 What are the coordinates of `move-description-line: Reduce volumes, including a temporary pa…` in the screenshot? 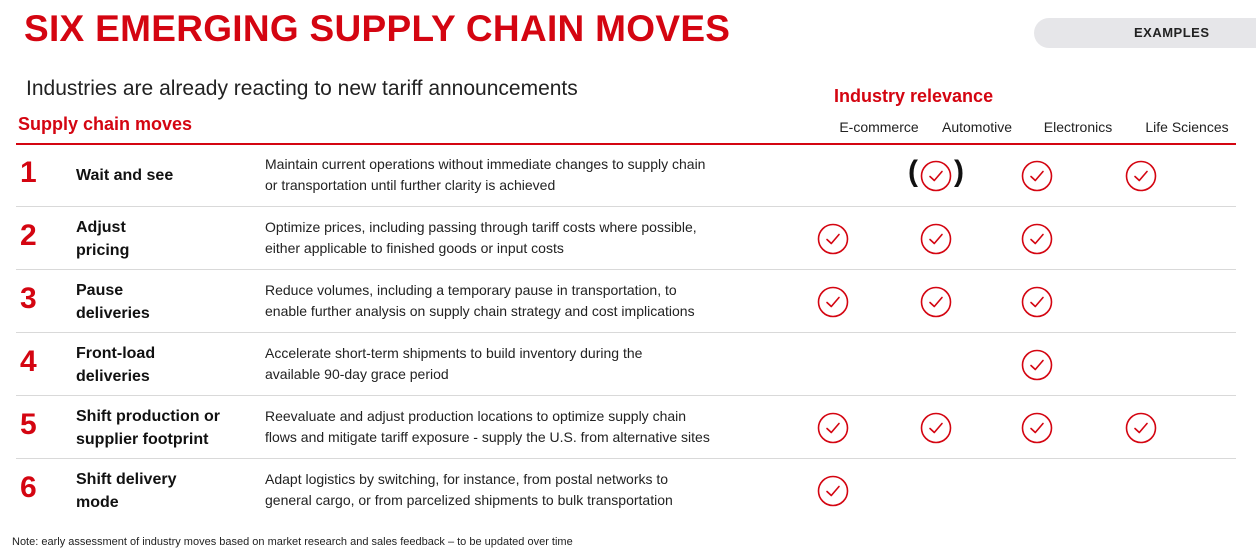 It's located at (471, 290).